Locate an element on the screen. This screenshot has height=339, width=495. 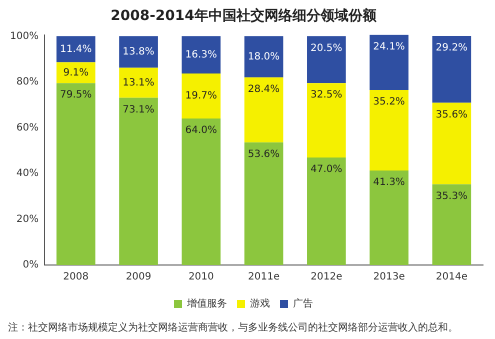
data-label: 11.4% is located at coordinates (76, 49).